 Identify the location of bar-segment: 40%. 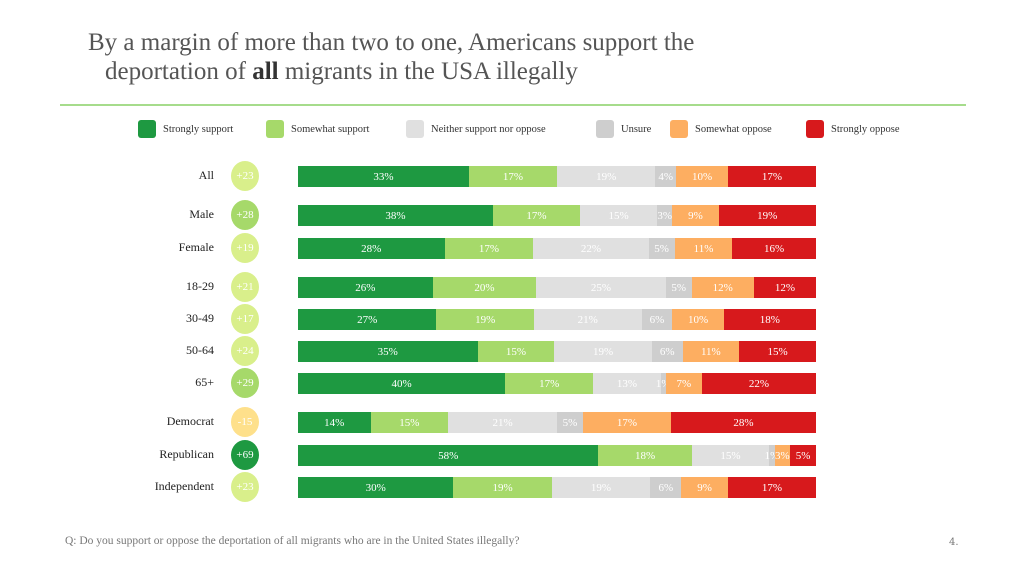
(402, 383).